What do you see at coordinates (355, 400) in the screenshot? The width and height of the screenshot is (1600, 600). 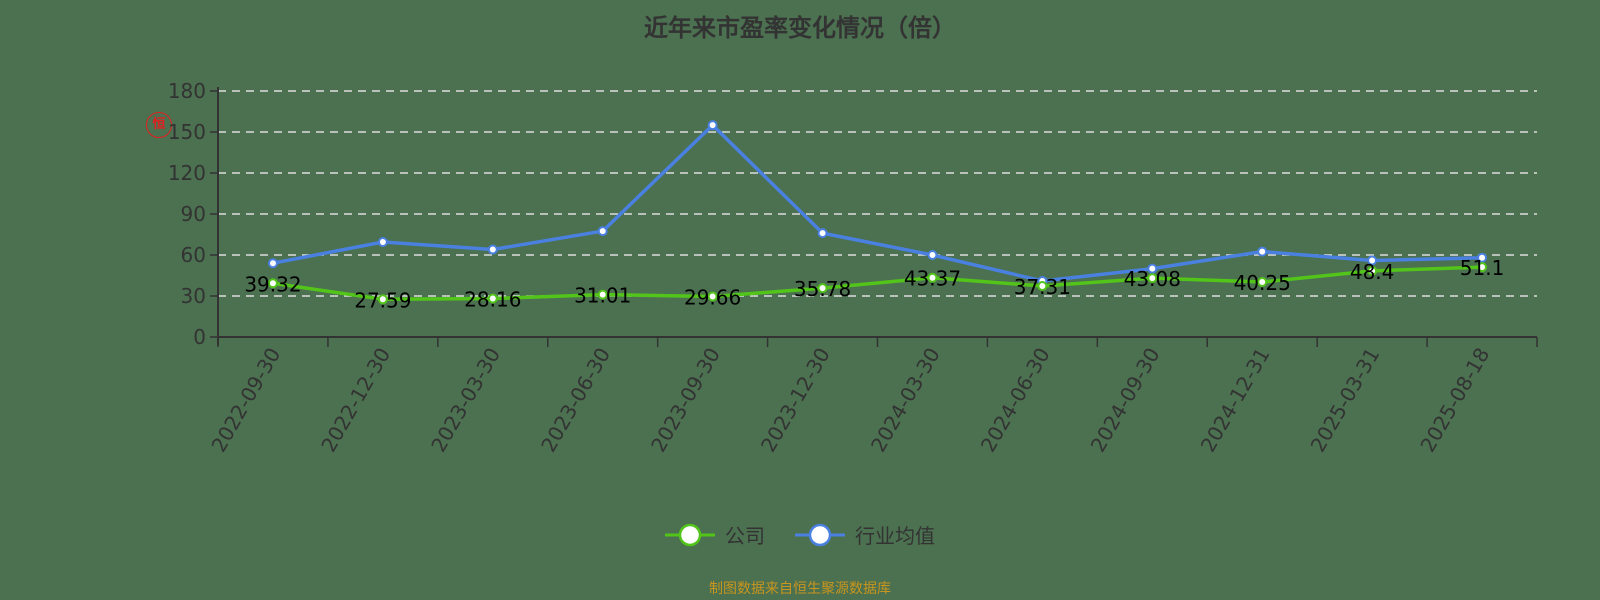 I see `x-tick-label: 2022-12-30` at bounding box center [355, 400].